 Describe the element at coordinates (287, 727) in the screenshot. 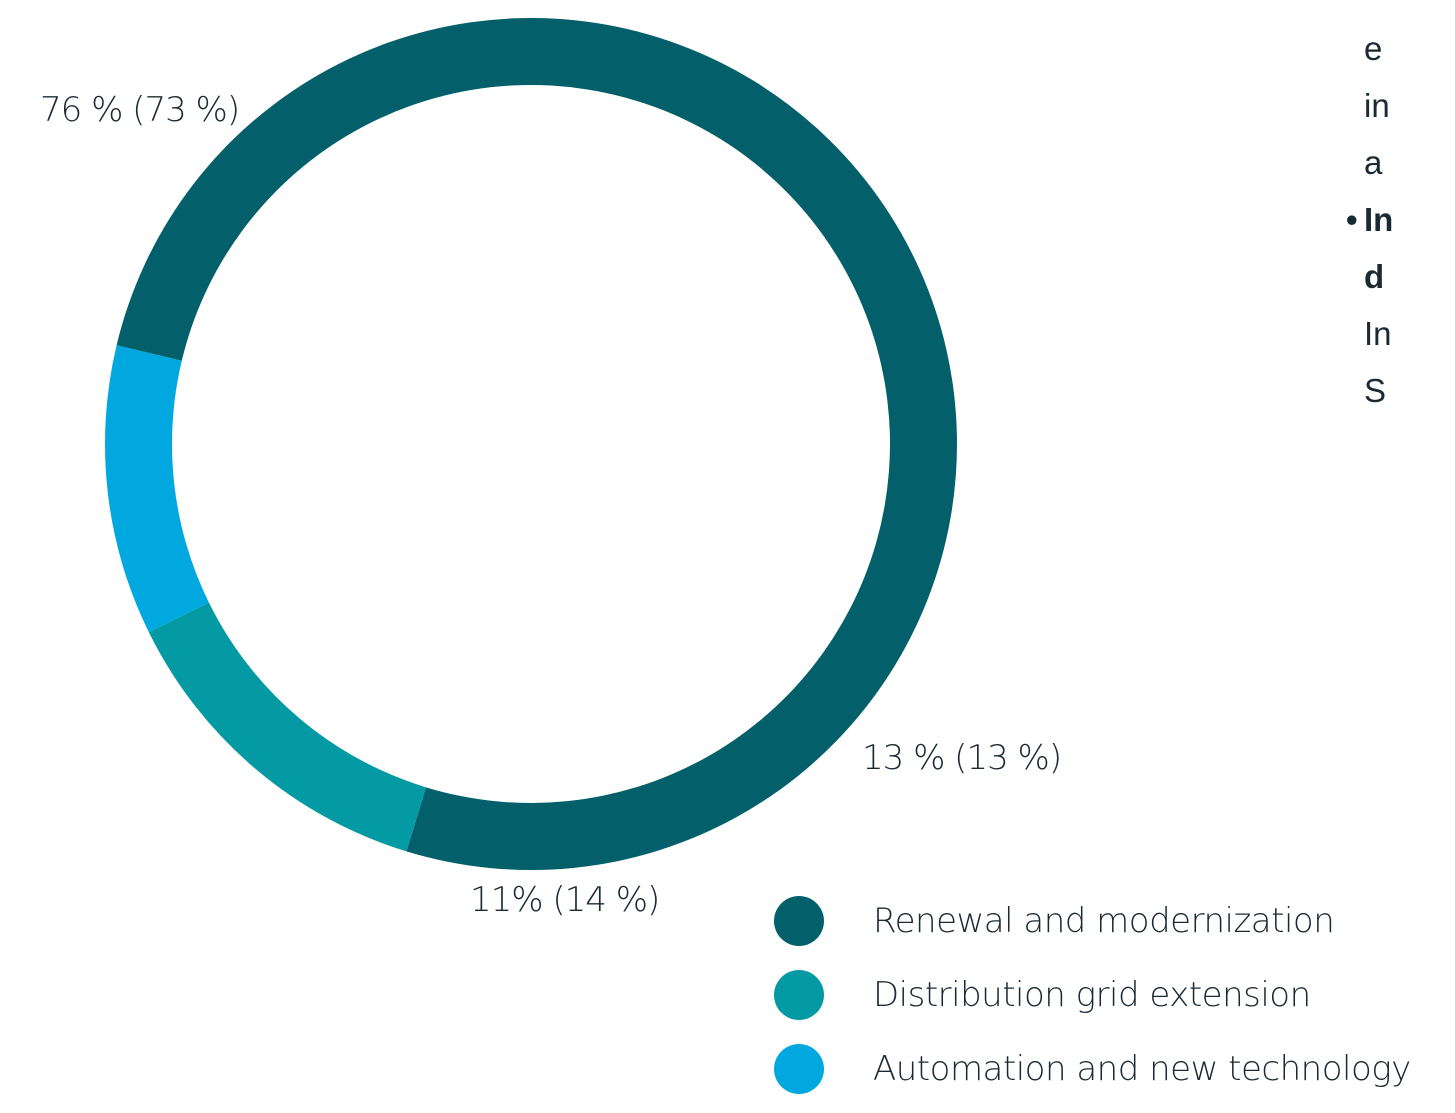

I see `slice-distribution` at that location.